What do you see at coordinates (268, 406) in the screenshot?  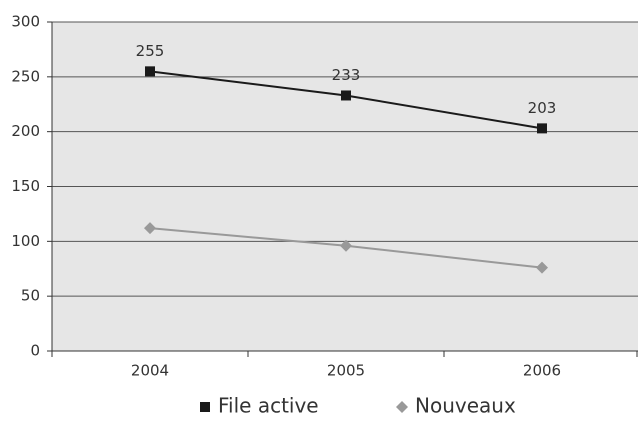 I see `legend-label: File active` at bounding box center [268, 406].